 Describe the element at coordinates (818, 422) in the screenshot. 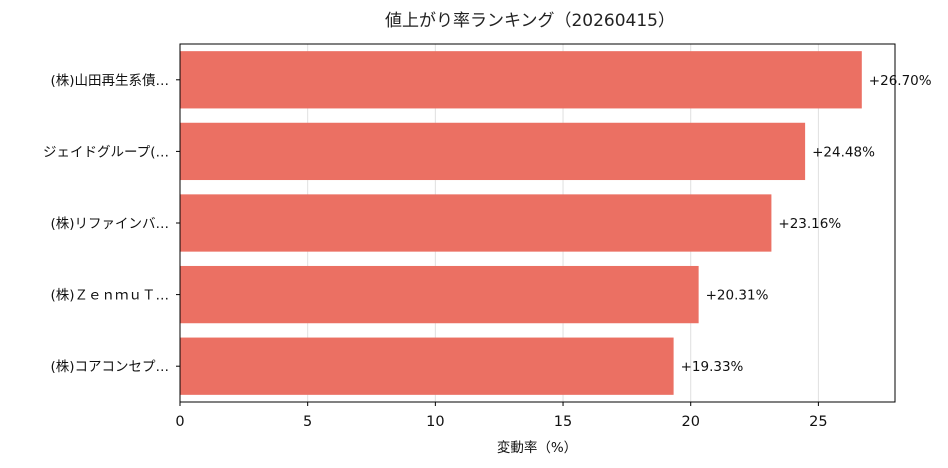

I see `x-tick-label: 25` at that location.